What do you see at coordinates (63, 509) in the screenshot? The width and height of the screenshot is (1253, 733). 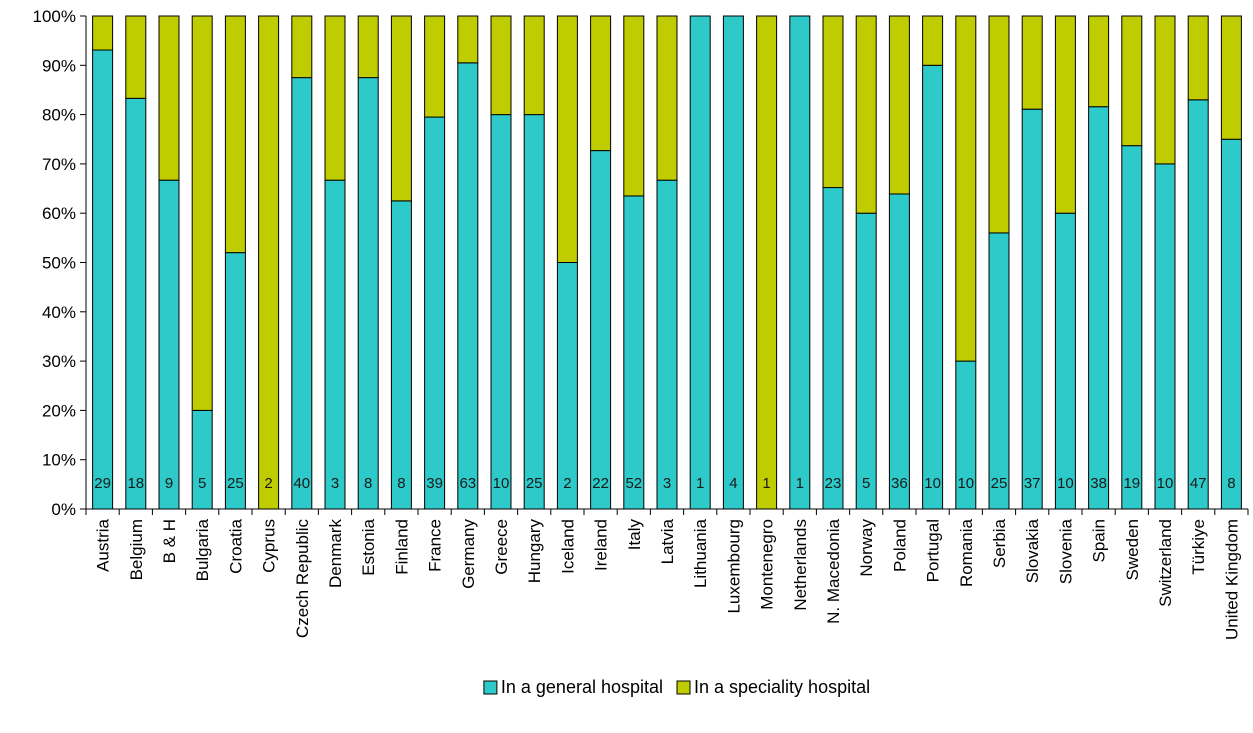 I see `y-tick-label: 0%` at bounding box center [63, 509].